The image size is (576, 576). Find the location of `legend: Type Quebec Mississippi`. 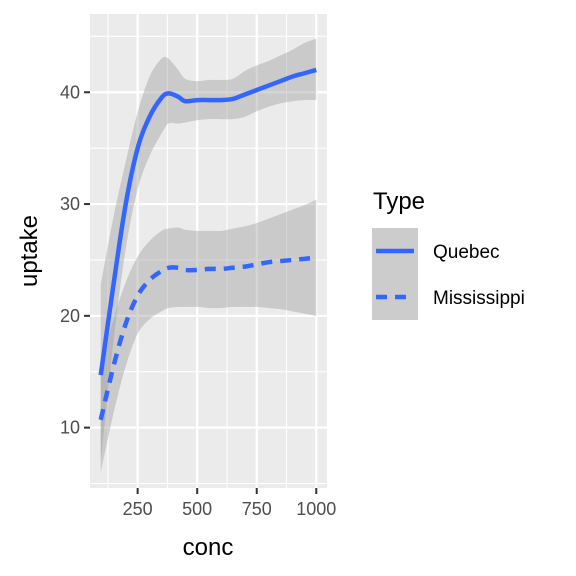

legend: Type Quebec Mississippi is located at coordinates (448, 254).